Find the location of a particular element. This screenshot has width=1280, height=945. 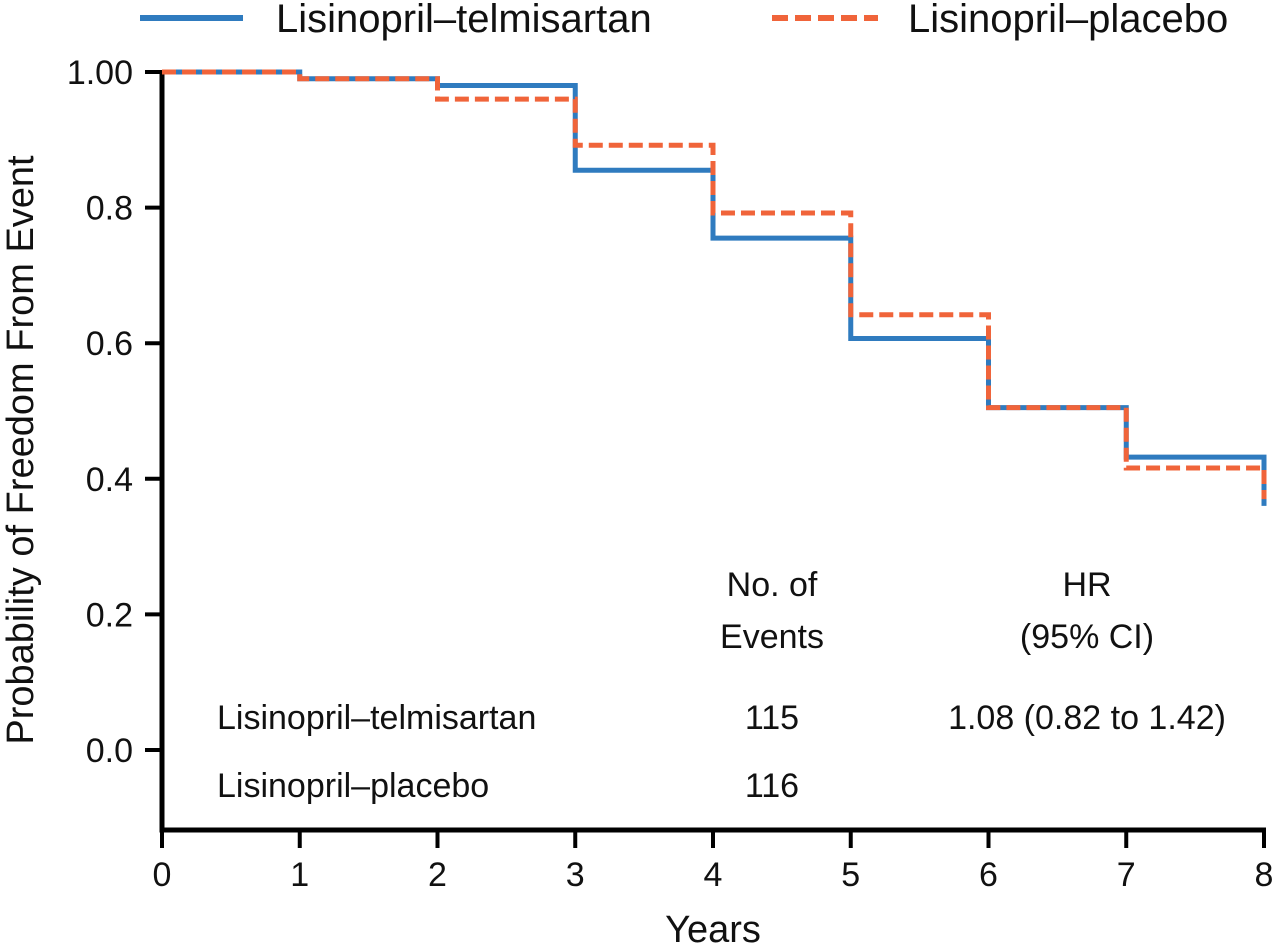

x-axis-title: Years is located at coordinates (713, 927).